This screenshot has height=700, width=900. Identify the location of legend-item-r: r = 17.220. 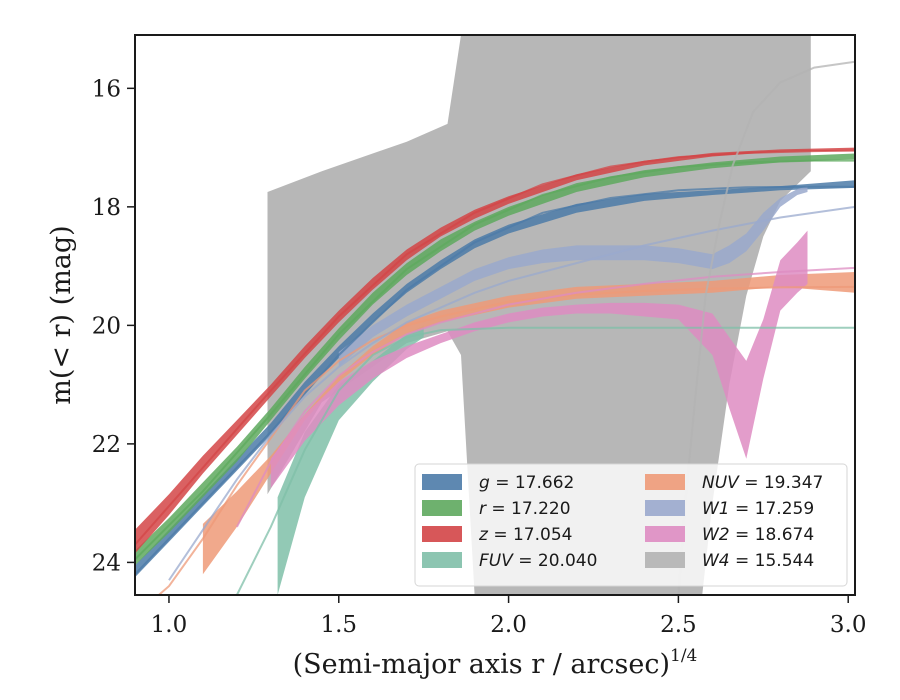
(496, 509).